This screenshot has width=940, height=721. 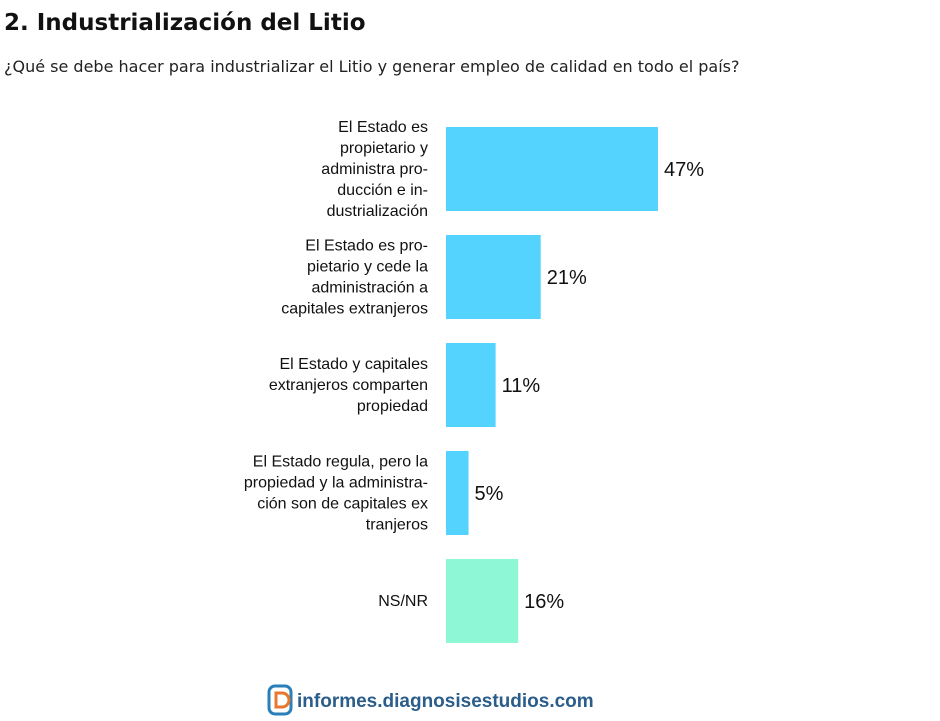 I want to click on page-title: 2. Industrialización del Litio, so click(x=185, y=23).